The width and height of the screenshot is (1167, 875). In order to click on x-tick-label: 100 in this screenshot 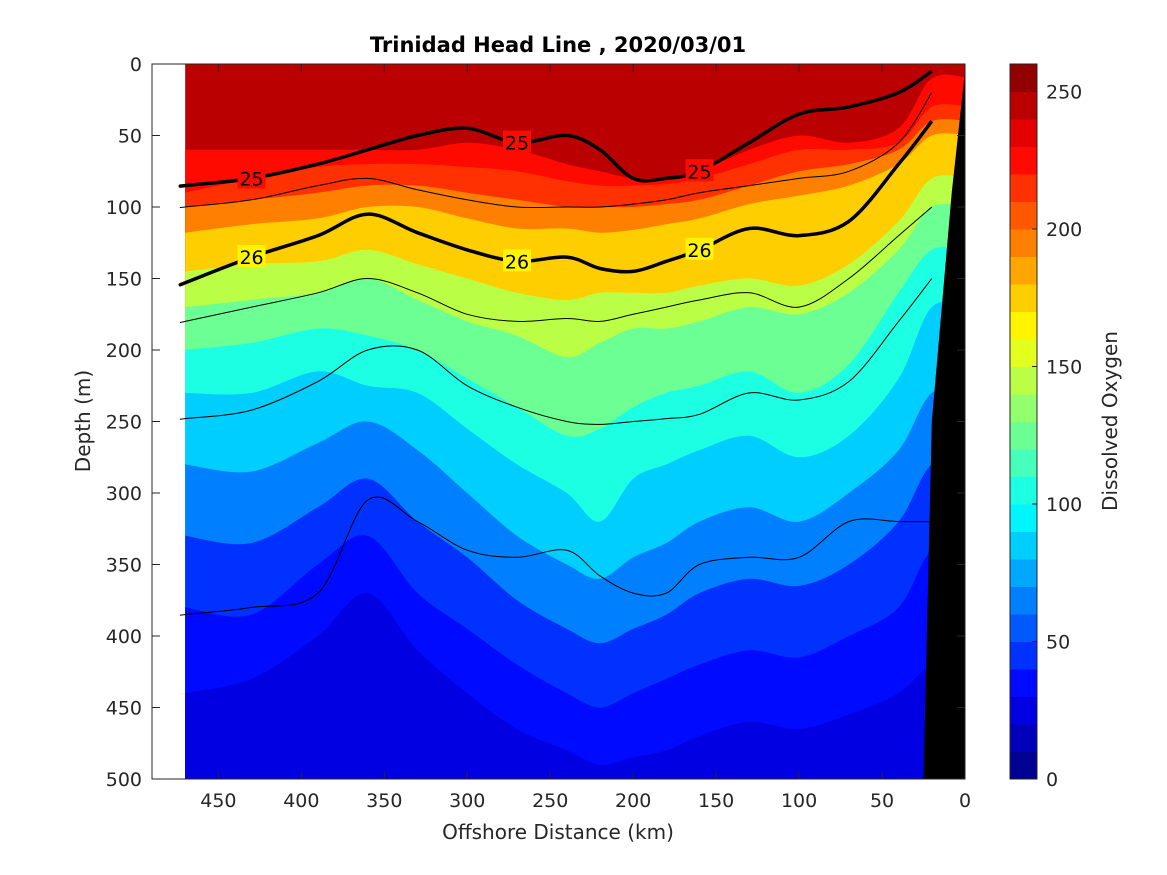, I will do `click(799, 801)`.